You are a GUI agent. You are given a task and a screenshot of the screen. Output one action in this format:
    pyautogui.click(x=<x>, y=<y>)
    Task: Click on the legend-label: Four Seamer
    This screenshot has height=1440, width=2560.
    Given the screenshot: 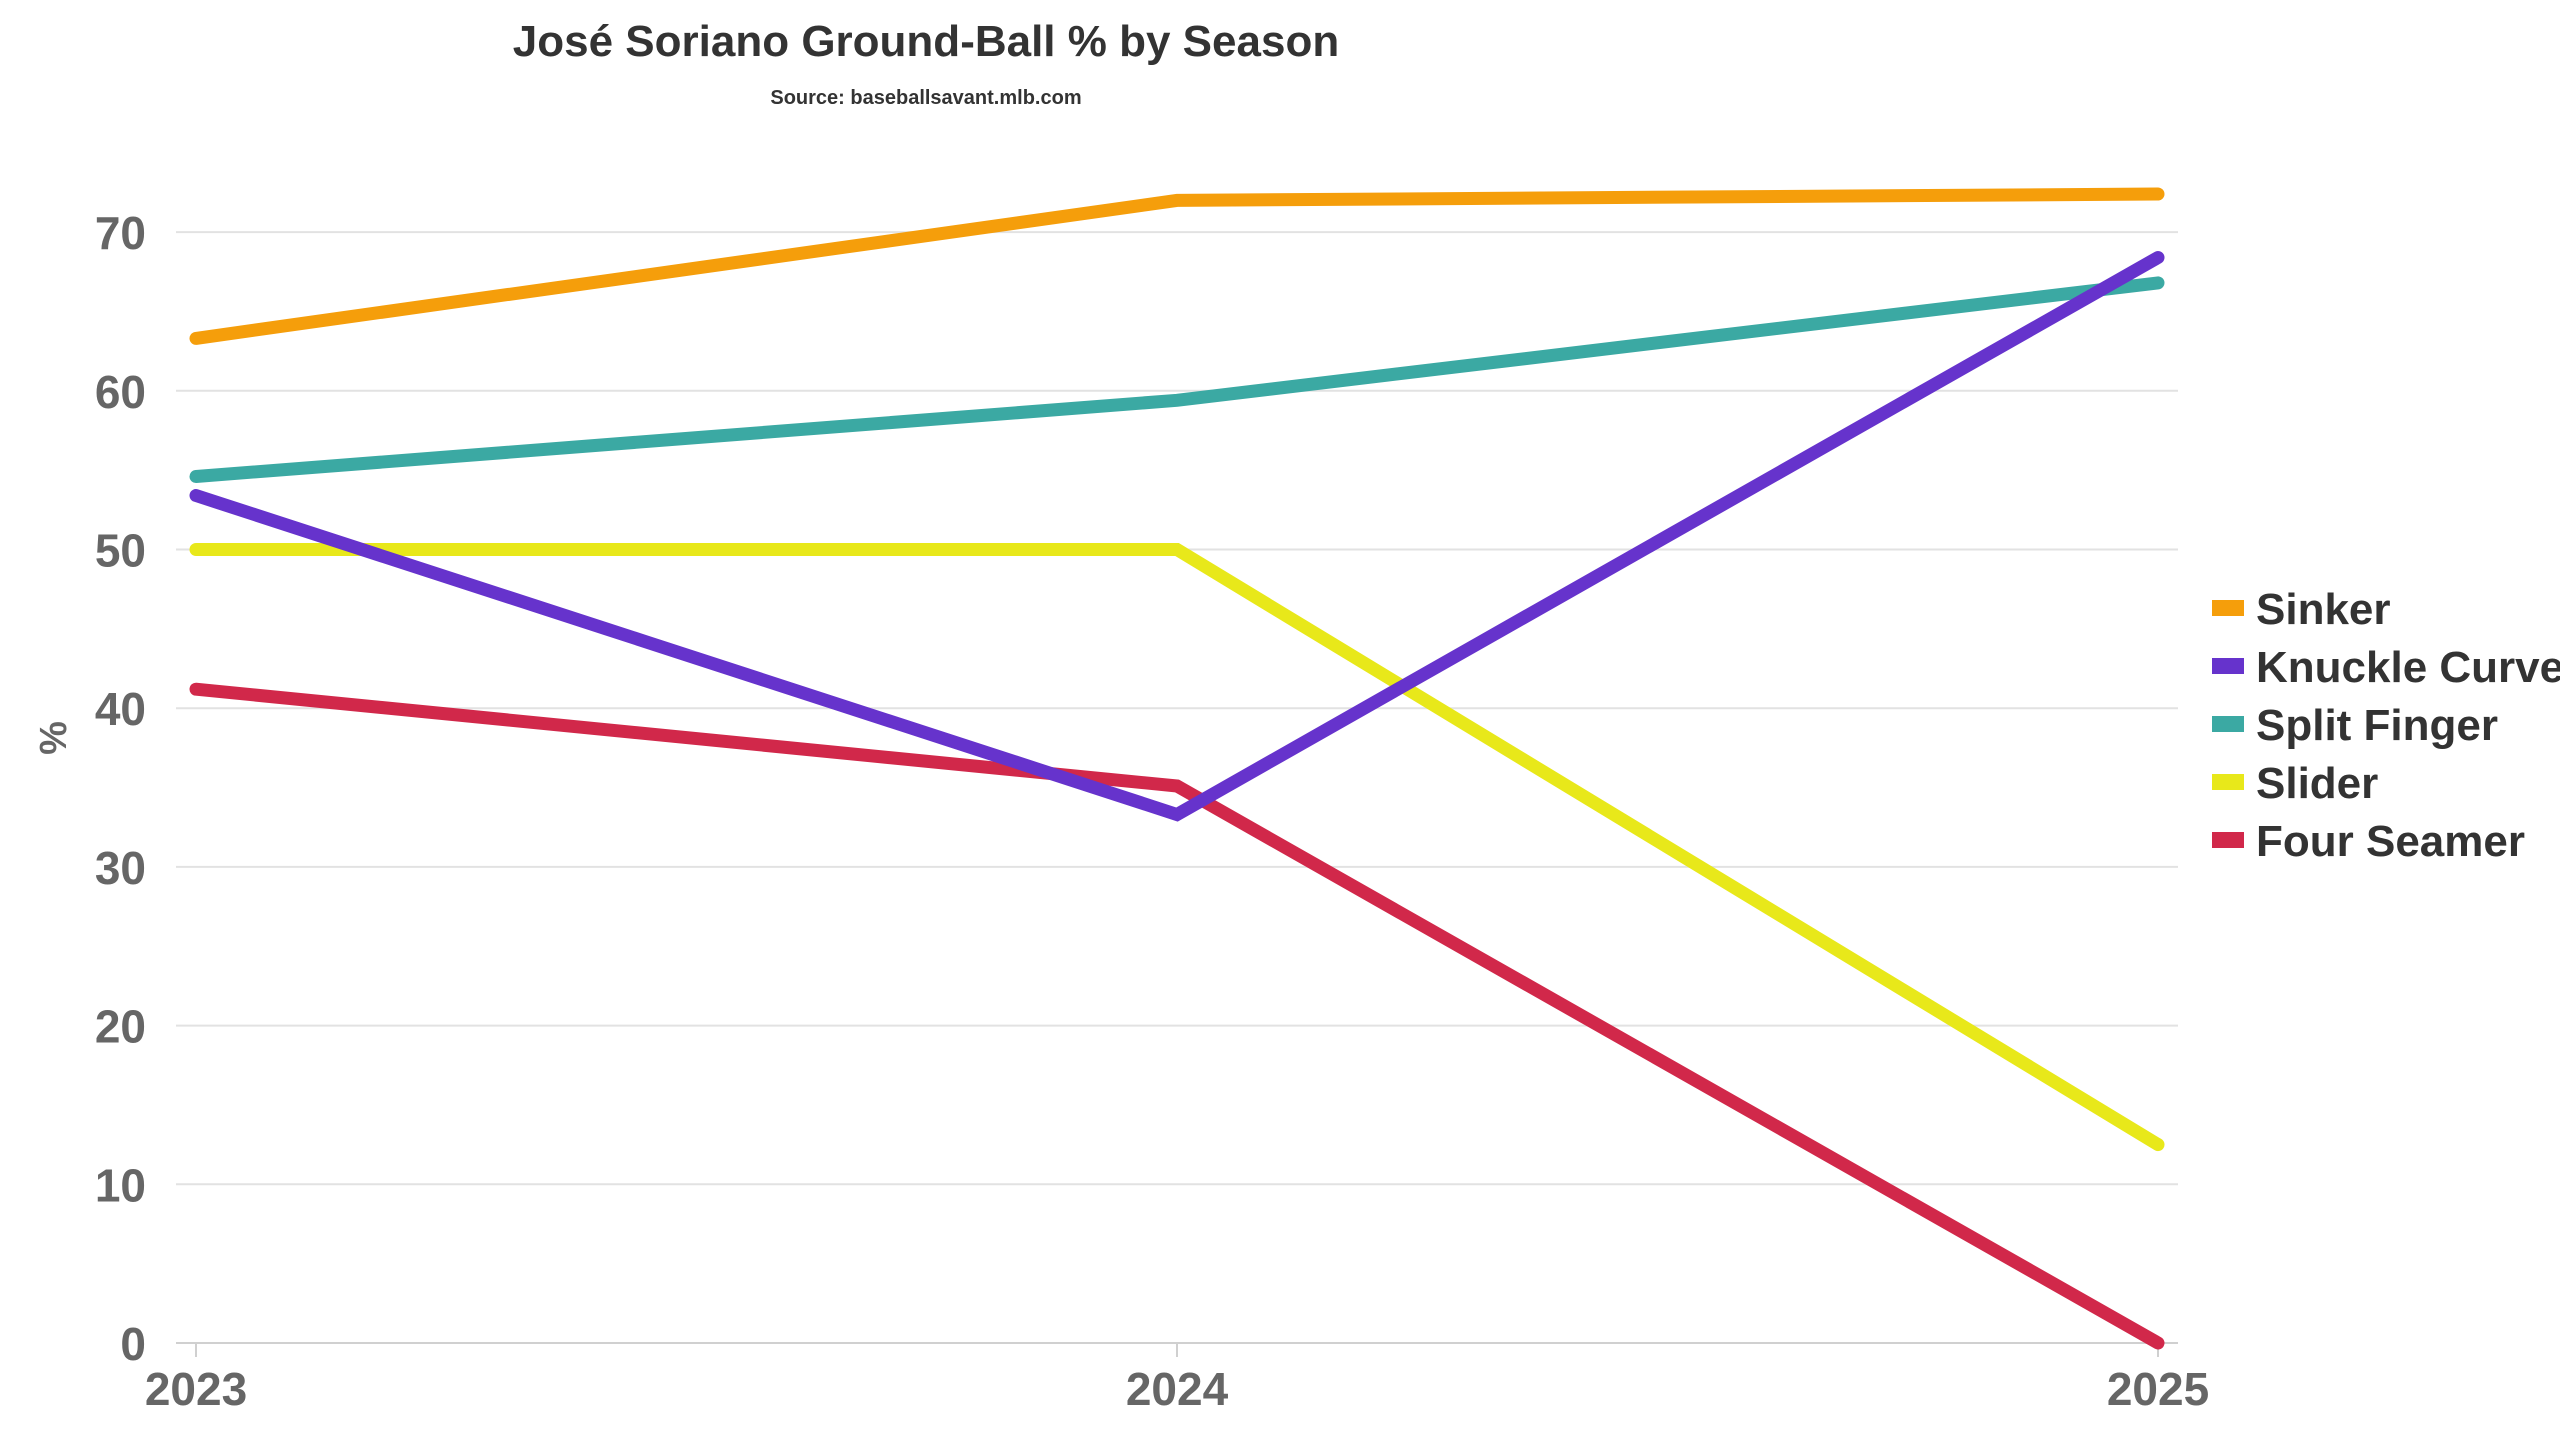 What is the action you would take?
    pyautogui.click(x=2390, y=841)
    